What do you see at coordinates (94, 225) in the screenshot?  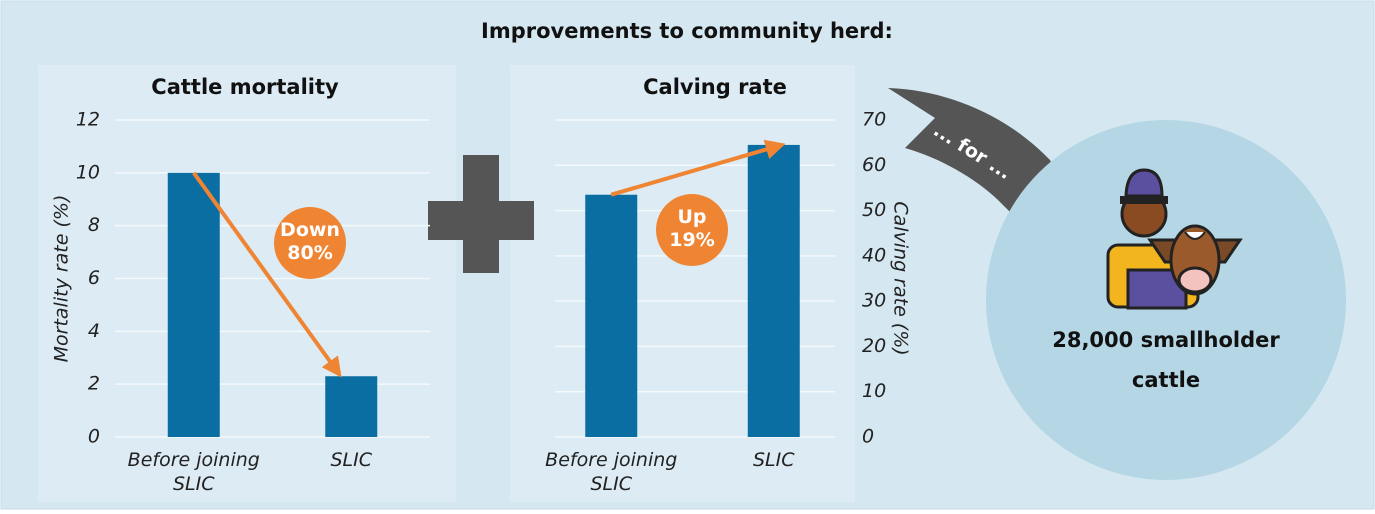 I see `y-tick-label: 8` at bounding box center [94, 225].